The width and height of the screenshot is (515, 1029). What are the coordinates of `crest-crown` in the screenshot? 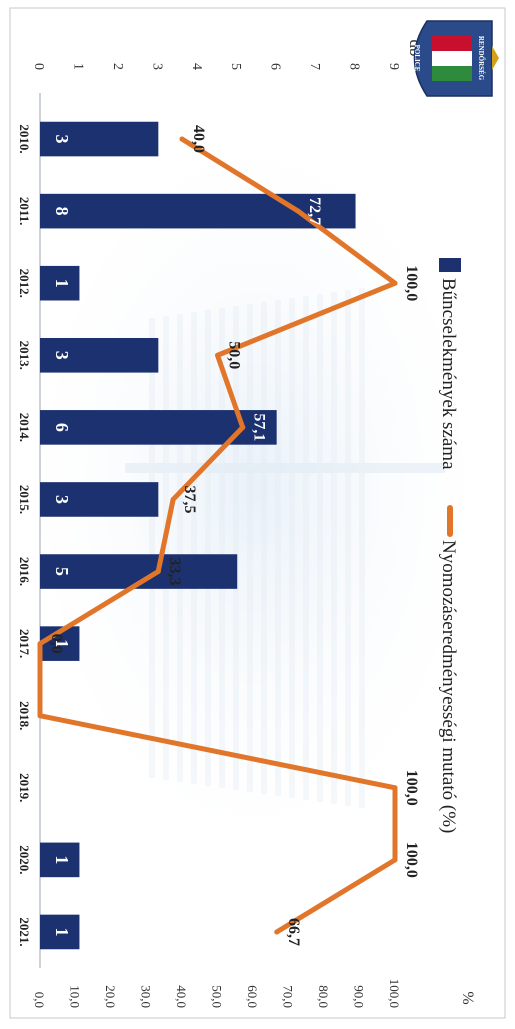 It's located at (495, 58).